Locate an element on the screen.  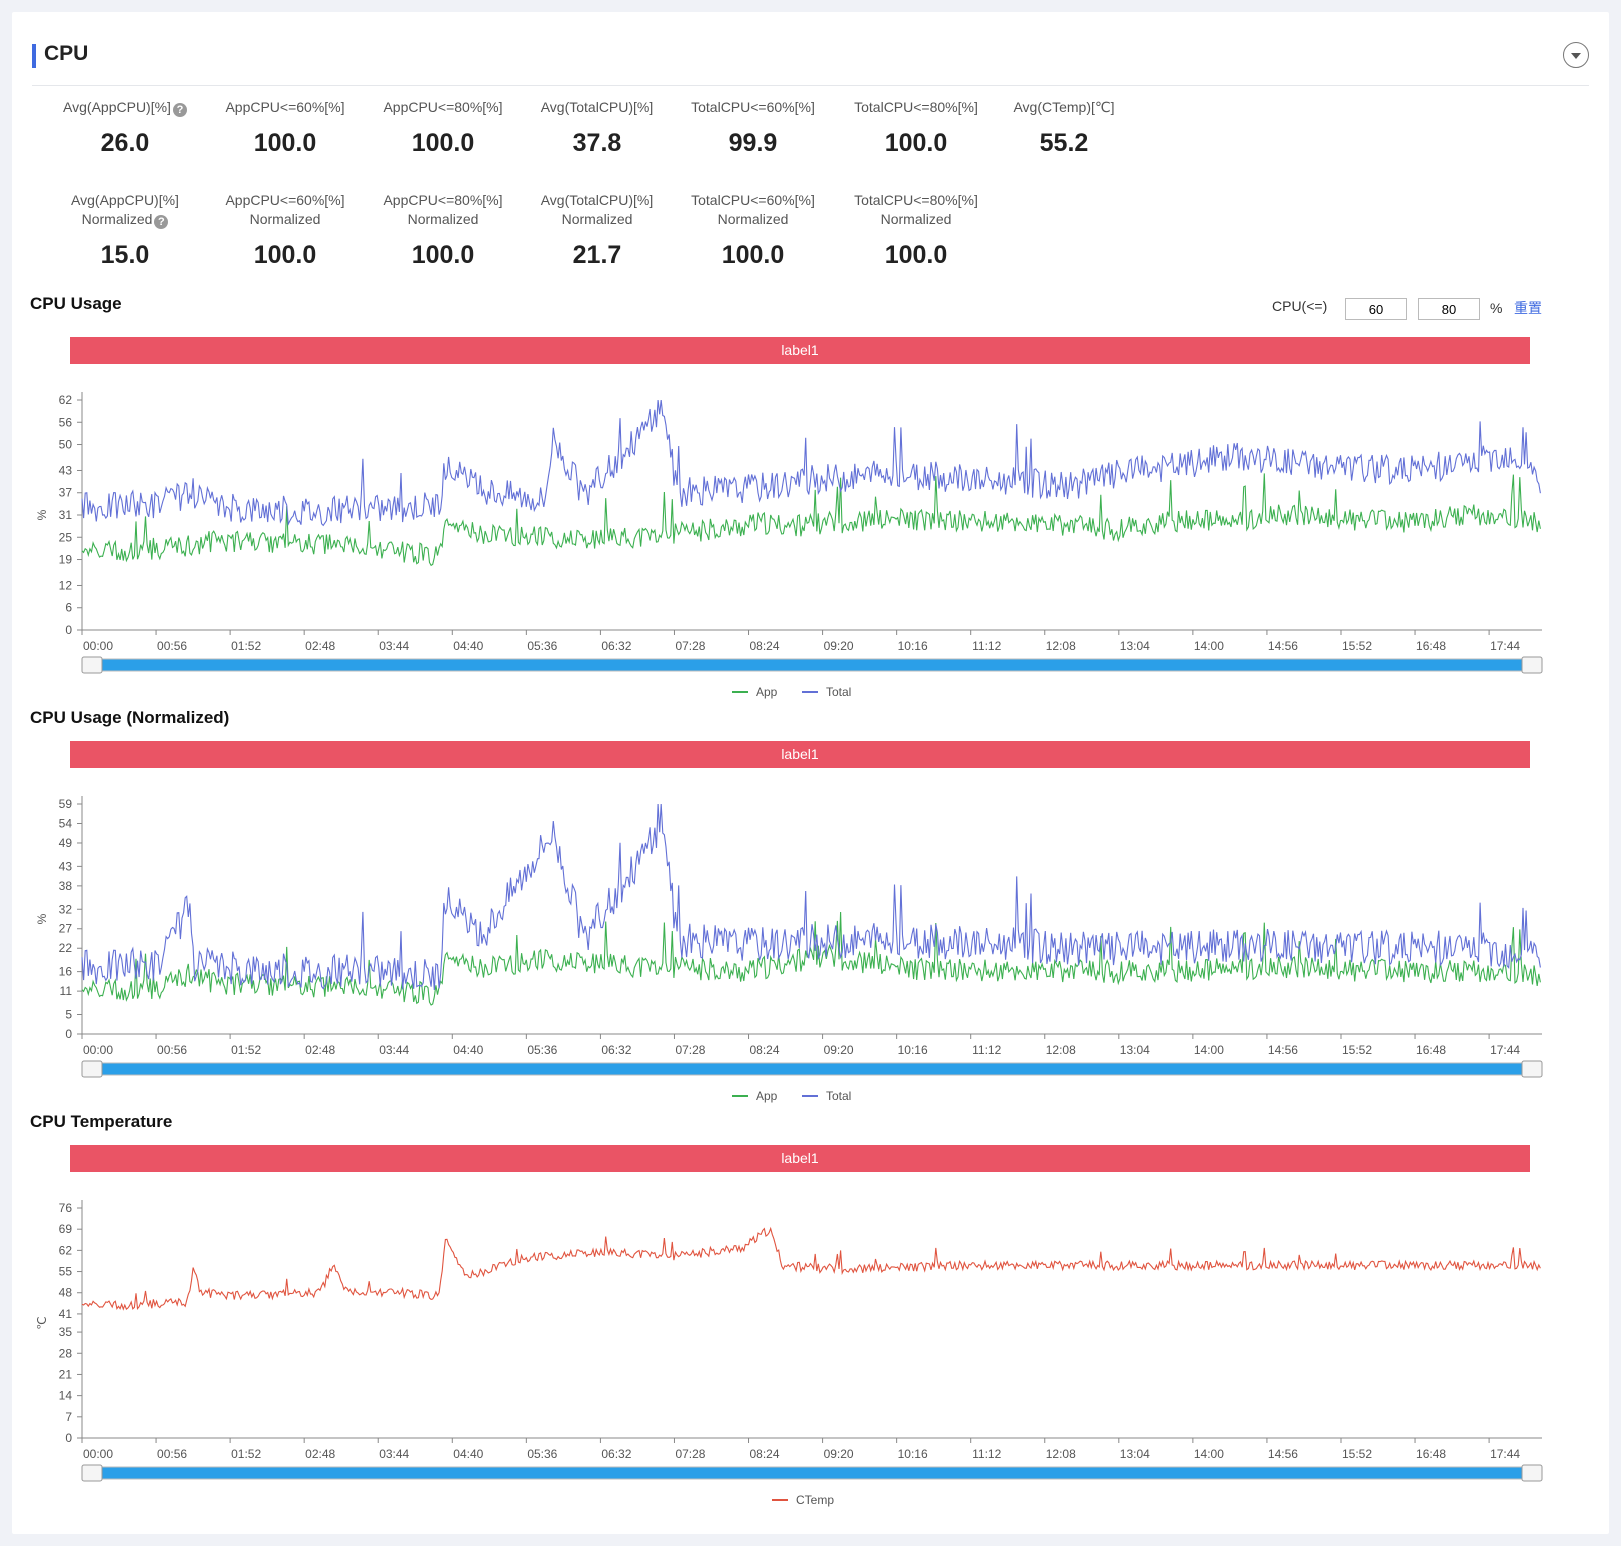
y-tick-label: 21 is located at coordinates (66, 1374).